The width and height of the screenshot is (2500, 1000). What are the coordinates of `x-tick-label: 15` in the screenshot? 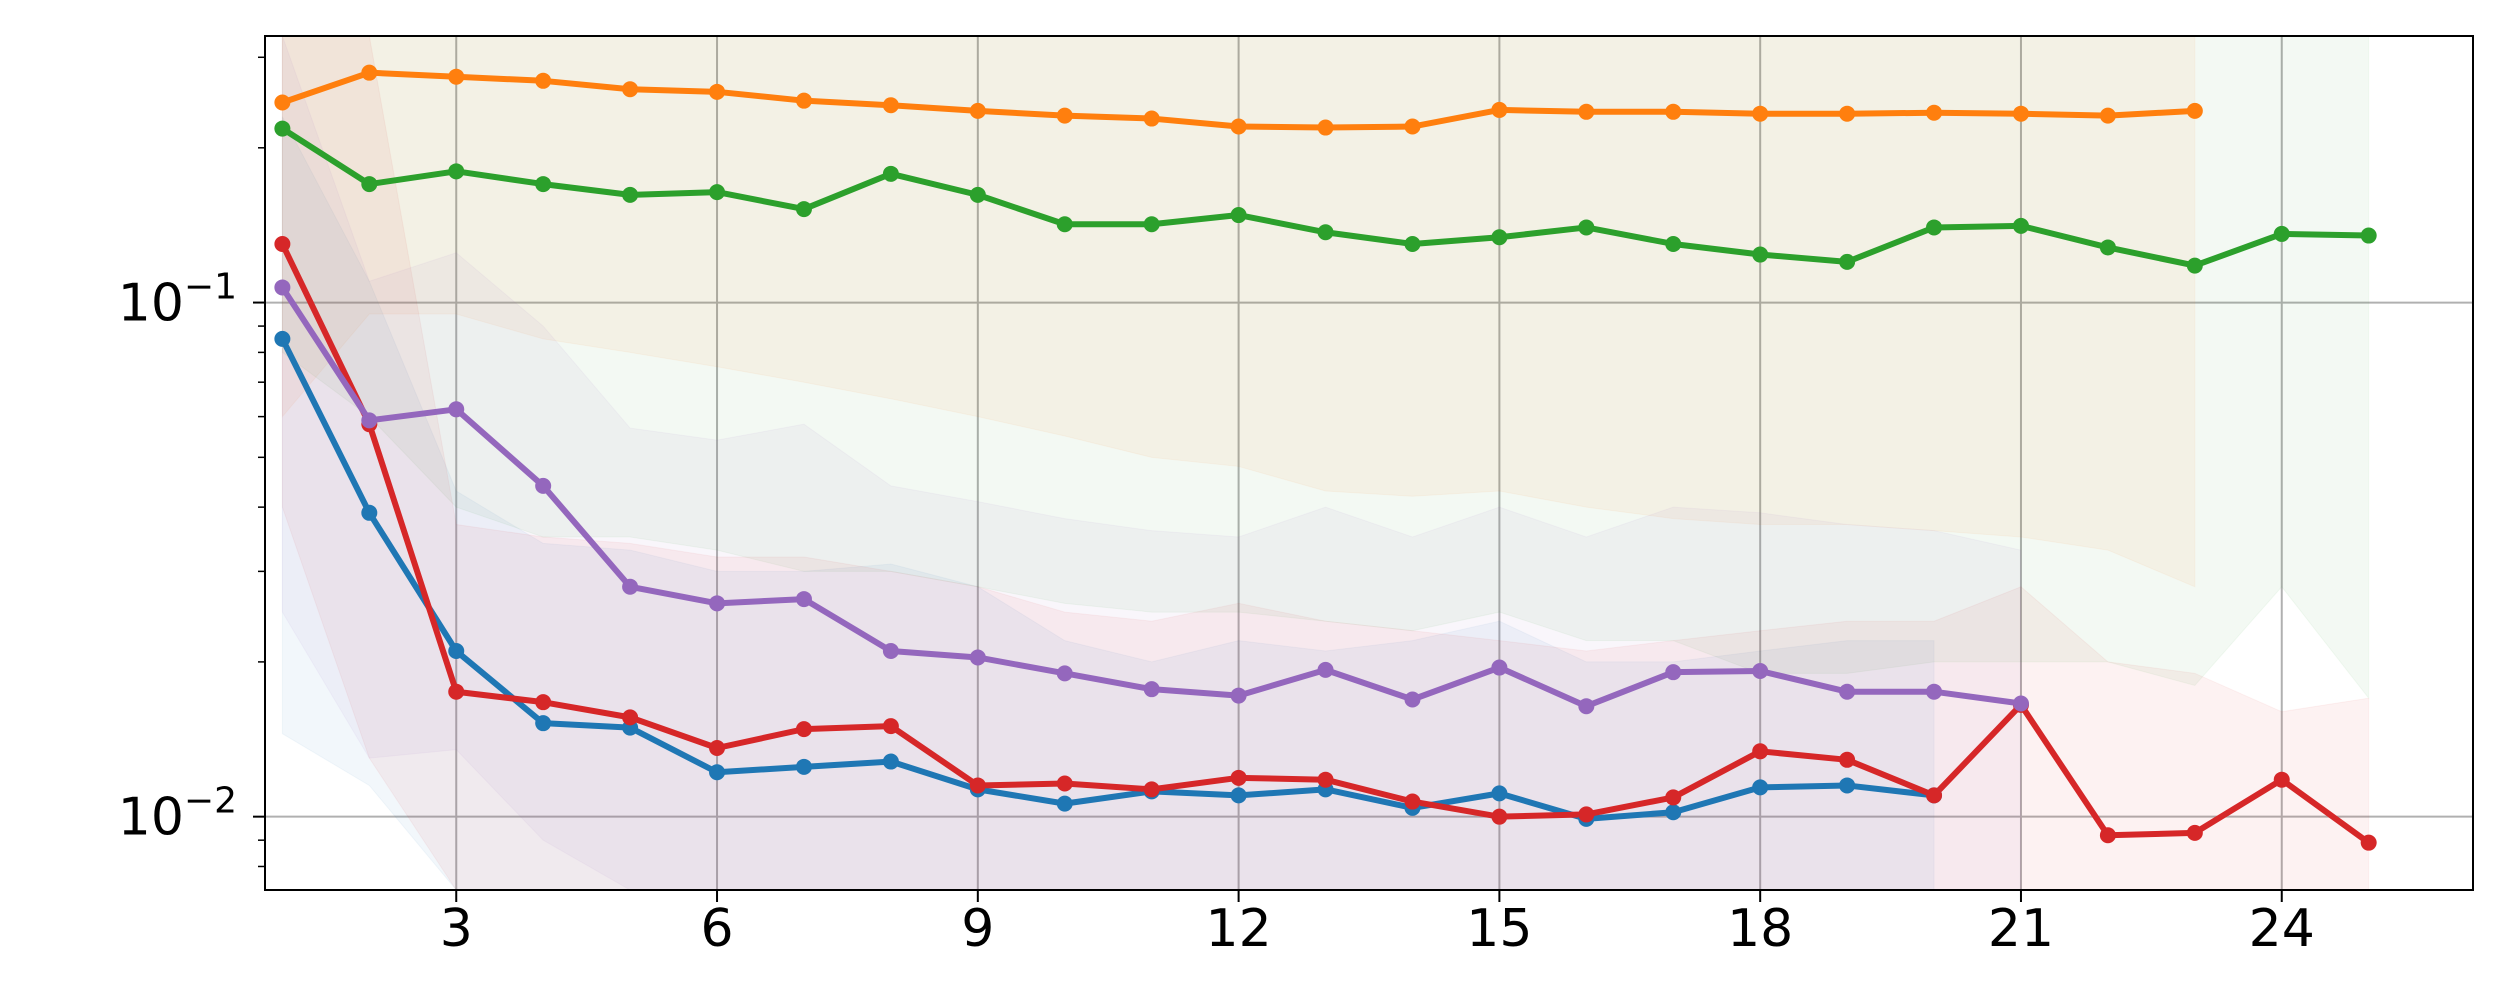 It's located at (1499, 929).